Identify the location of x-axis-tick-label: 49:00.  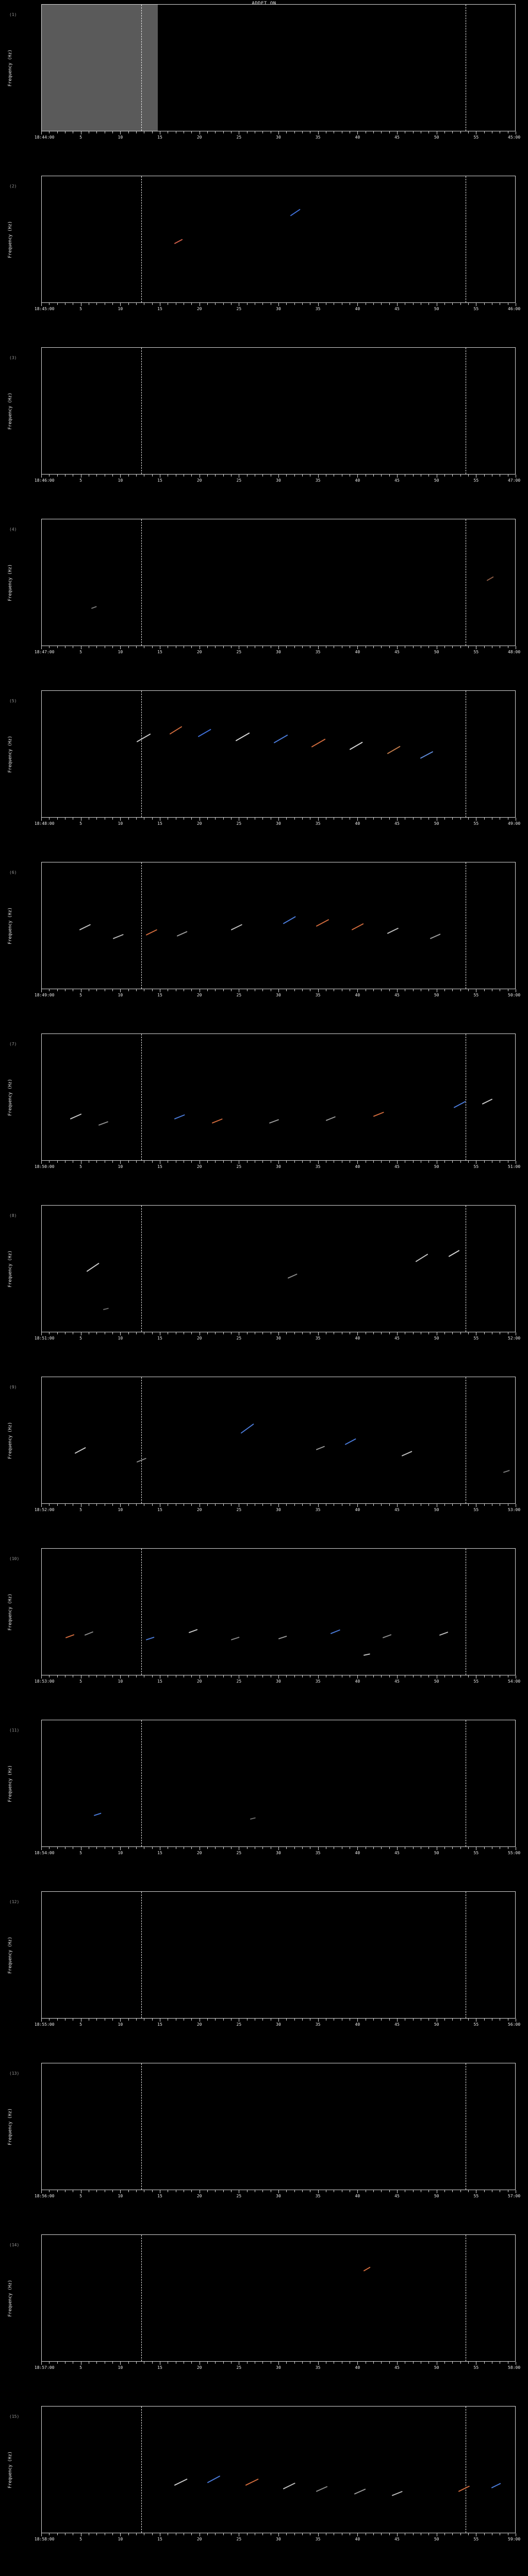
(514, 823).